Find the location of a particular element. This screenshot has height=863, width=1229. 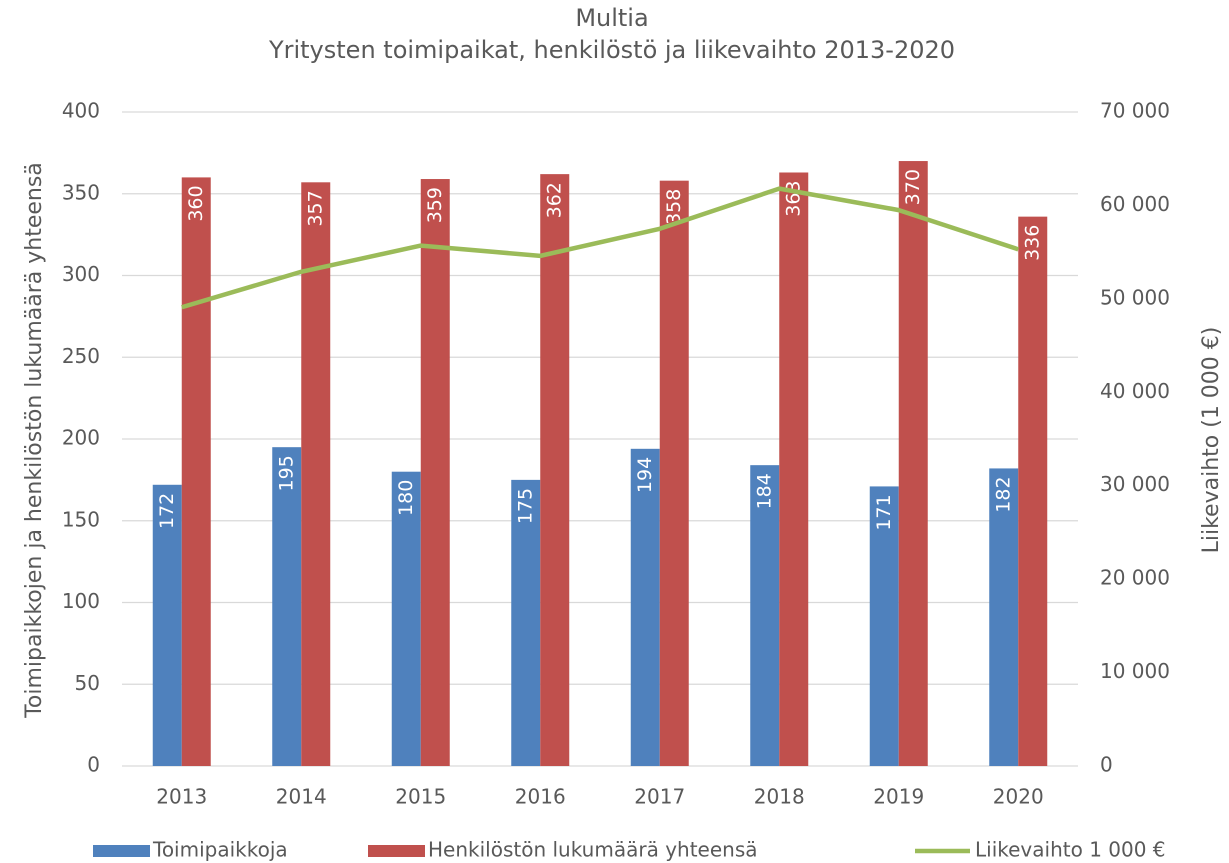

y-tick-label: 350 is located at coordinates (81, 192).